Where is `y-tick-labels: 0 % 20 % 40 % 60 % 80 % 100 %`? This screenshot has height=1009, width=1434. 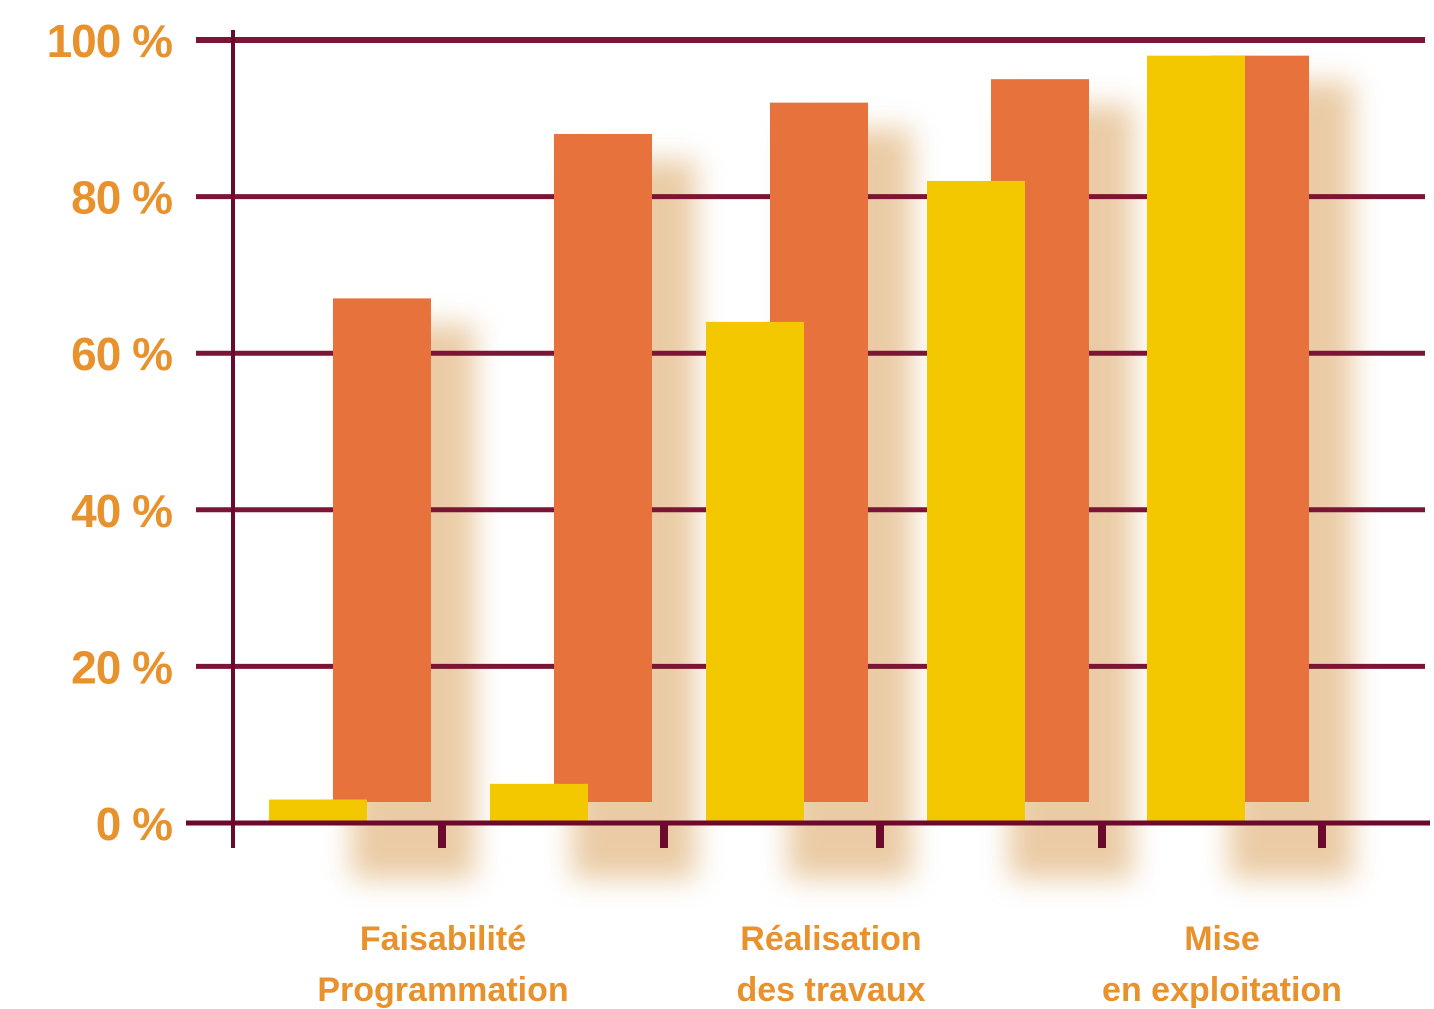 y-tick-labels: 0 % 20 % 40 % 60 % 80 % 100 % is located at coordinates (110, 432).